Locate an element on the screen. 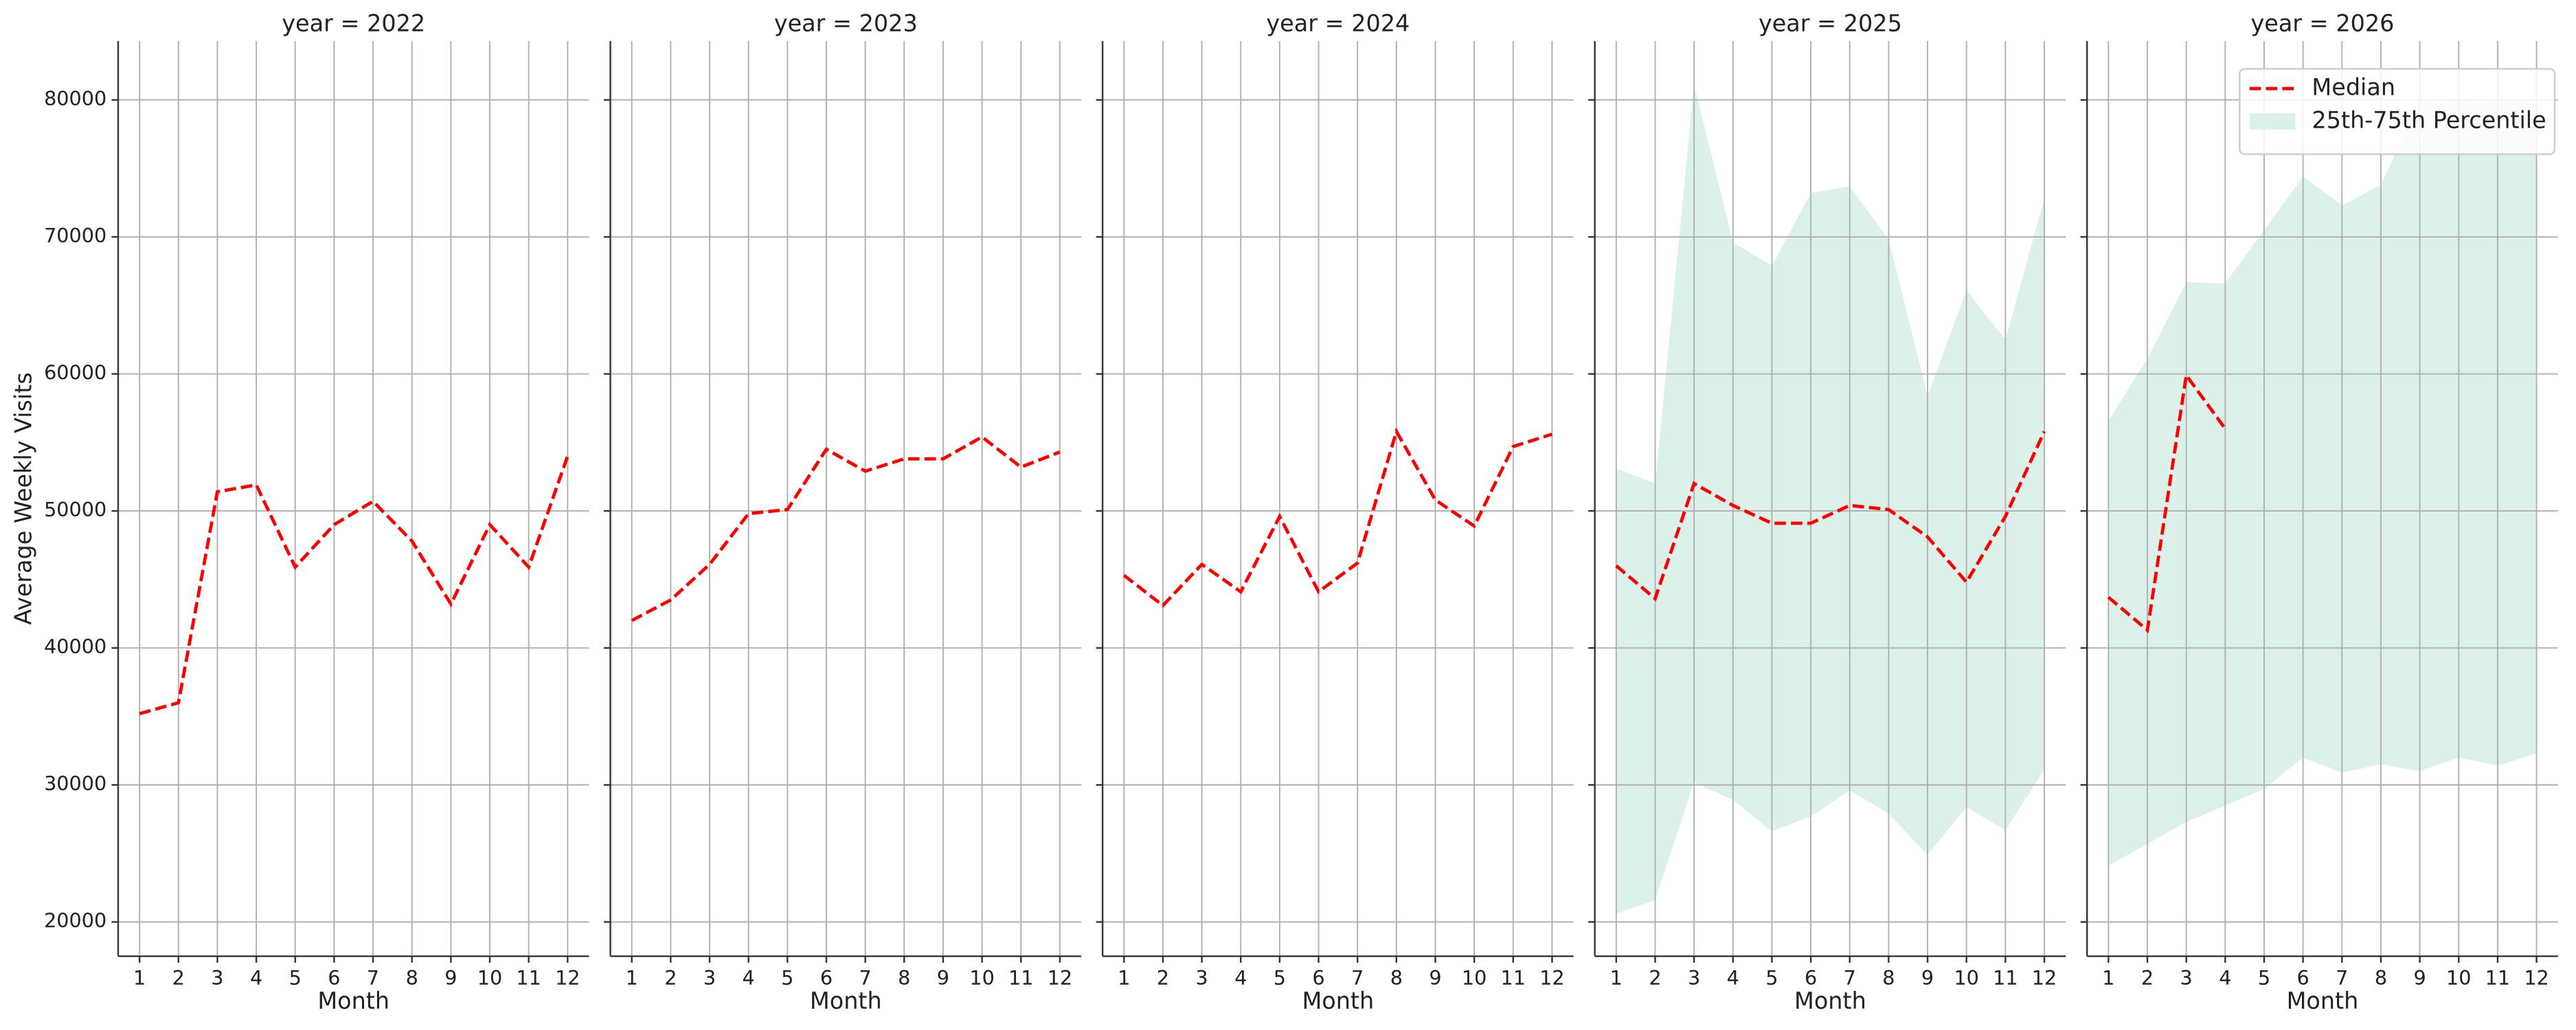 The height and width of the screenshot is (1030, 2576). panel-title: year = 2023 is located at coordinates (846, 23).